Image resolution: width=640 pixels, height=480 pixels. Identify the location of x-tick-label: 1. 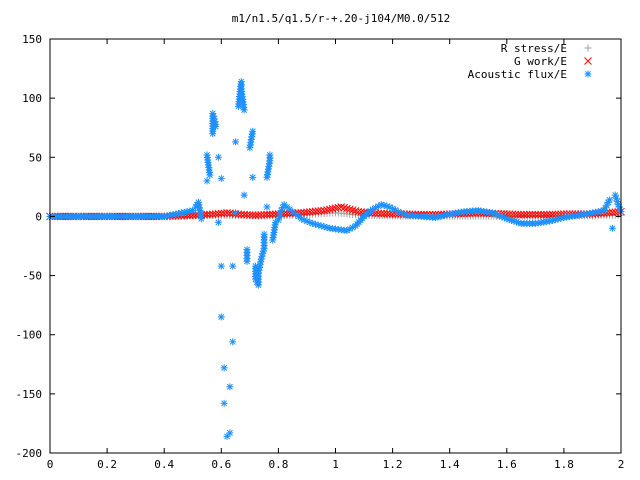
(335, 464).